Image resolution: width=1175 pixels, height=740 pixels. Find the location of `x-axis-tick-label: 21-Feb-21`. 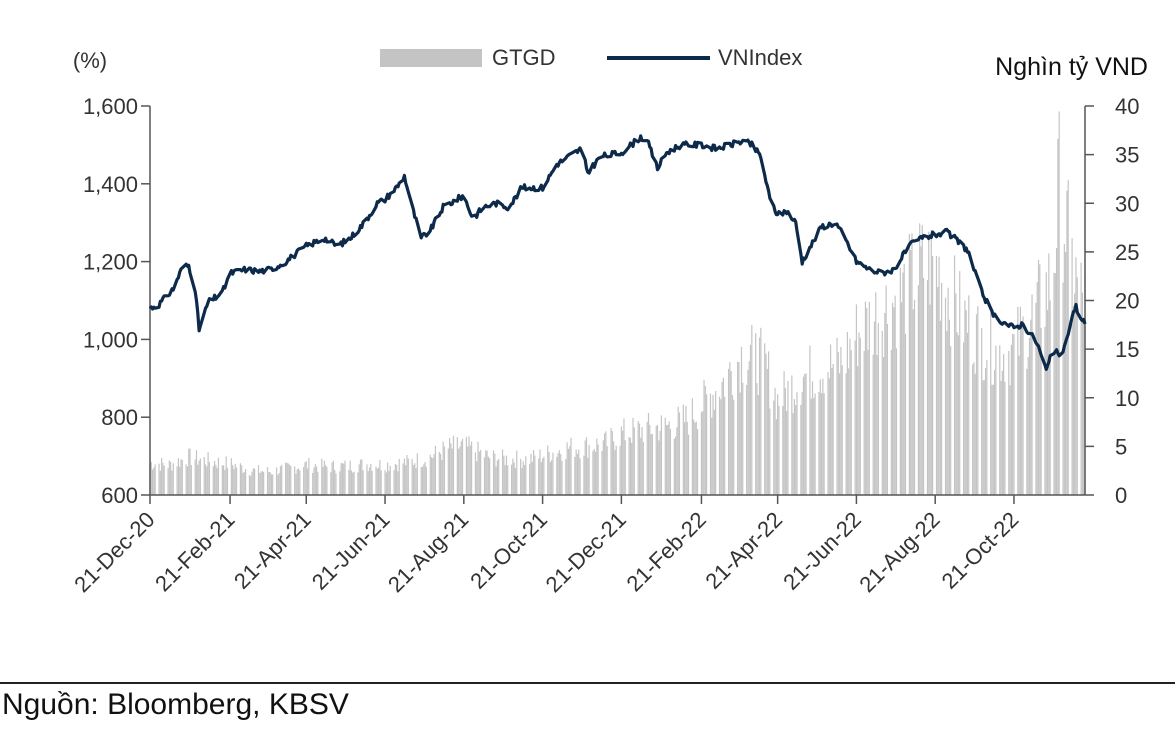

x-axis-tick-label: 21-Feb-21 is located at coordinates (194, 551).